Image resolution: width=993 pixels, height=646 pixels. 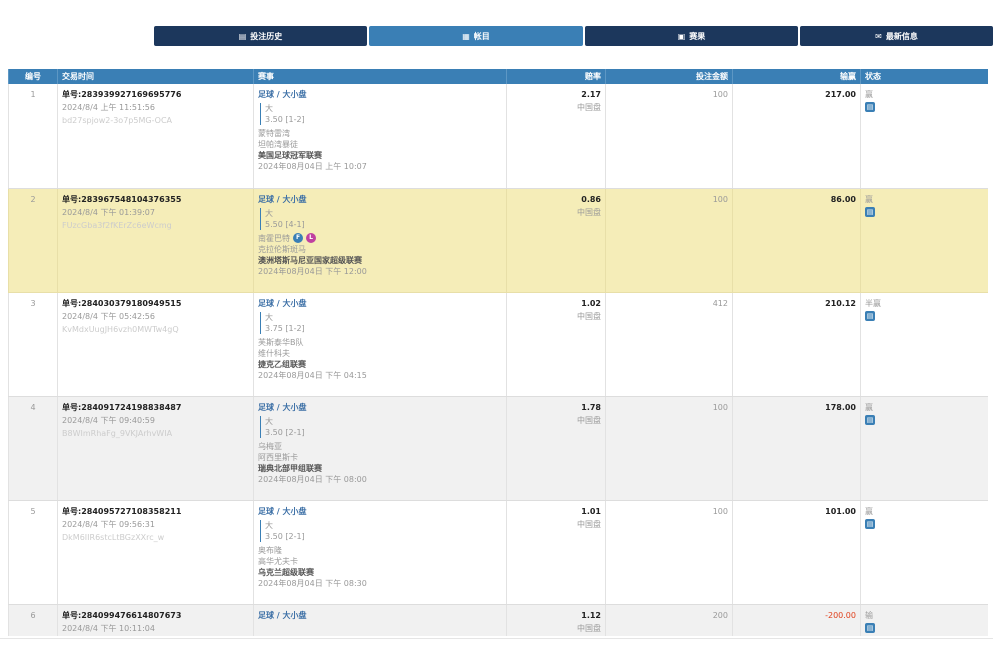 What do you see at coordinates (285, 328) in the screenshot?
I see `line-score: 3.75 [1-2]` at bounding box center [285, 328].